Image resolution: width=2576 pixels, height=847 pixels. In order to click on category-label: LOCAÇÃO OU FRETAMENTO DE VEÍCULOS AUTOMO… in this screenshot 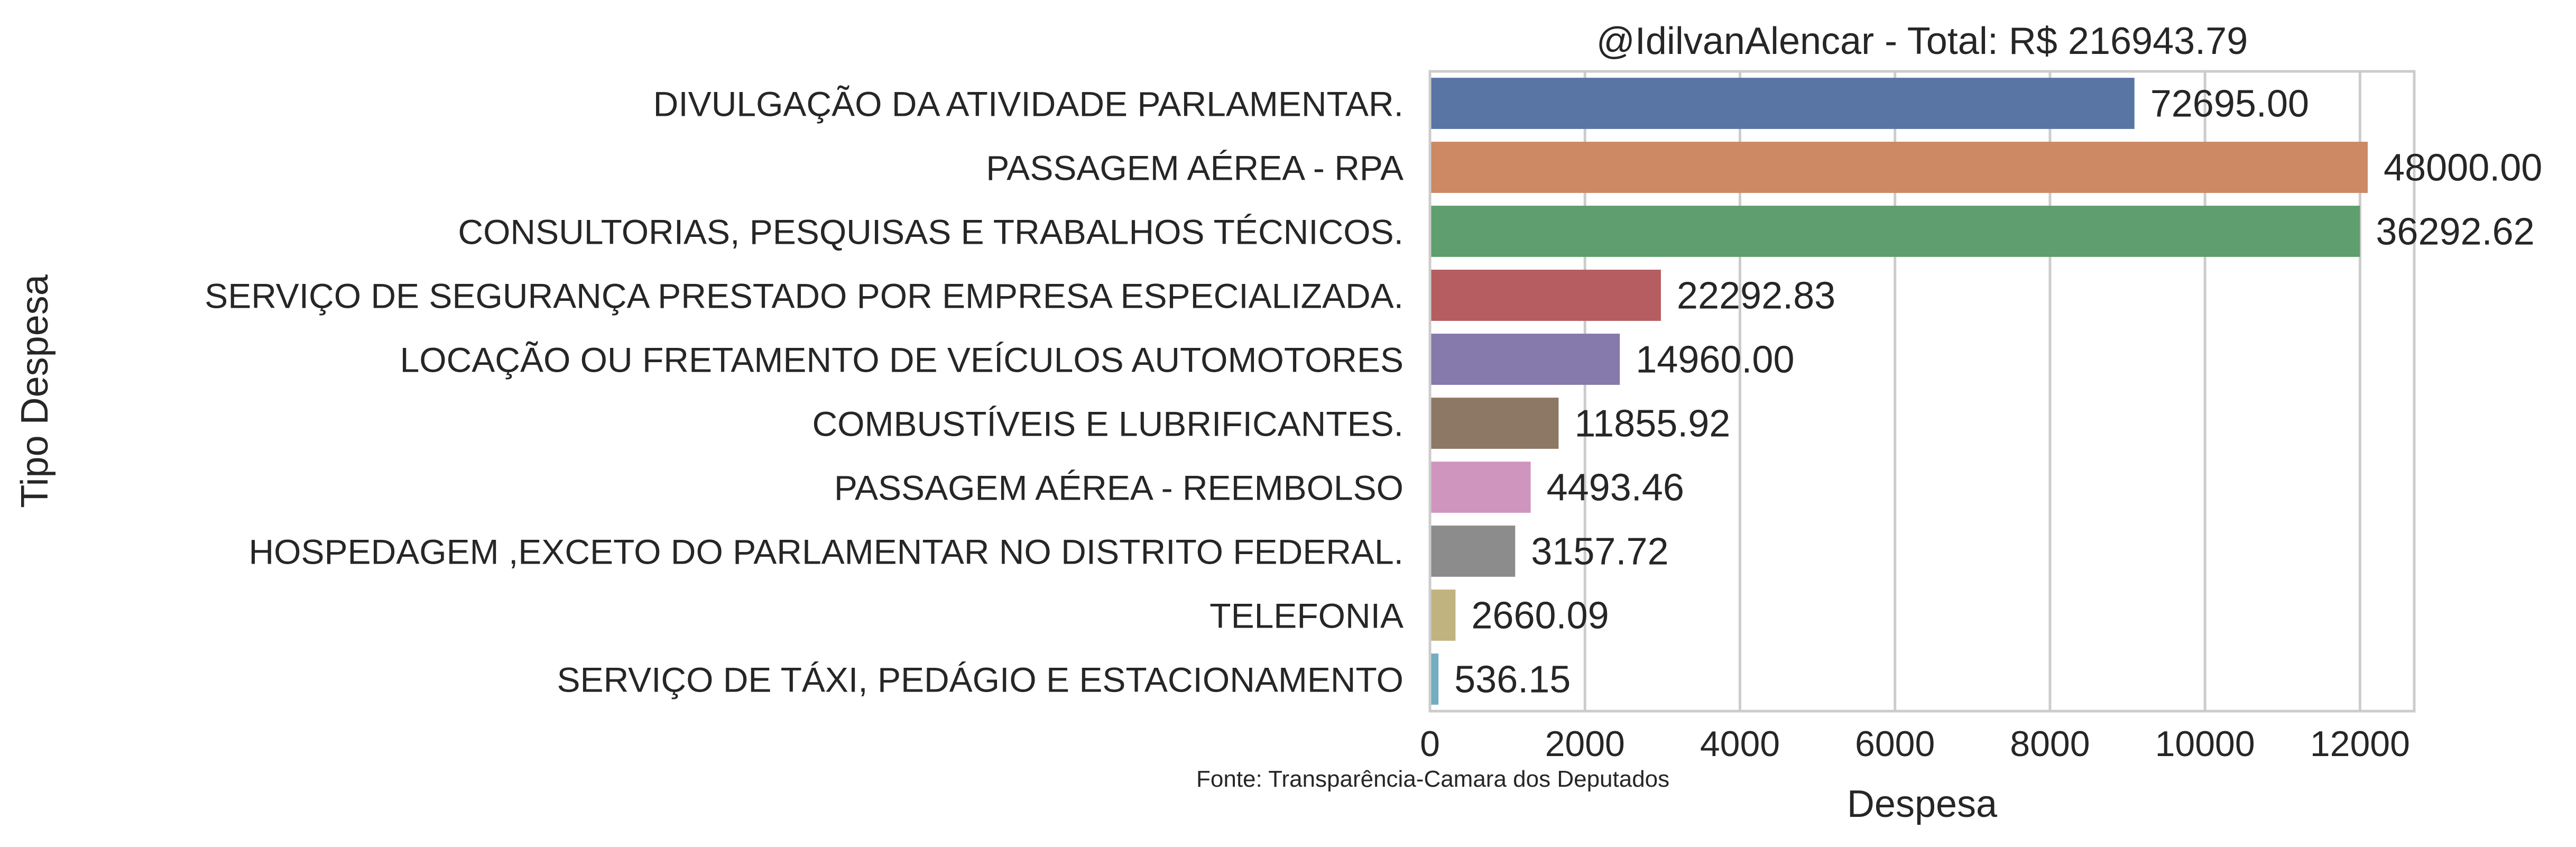, I will do `click(902, 360)`.